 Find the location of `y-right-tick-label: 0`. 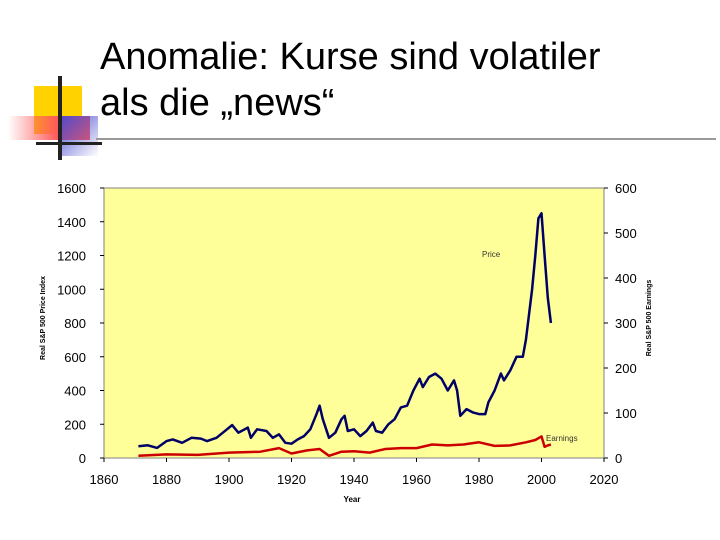

y-right-tick-label: 0 is located at coordinates (618, 458).